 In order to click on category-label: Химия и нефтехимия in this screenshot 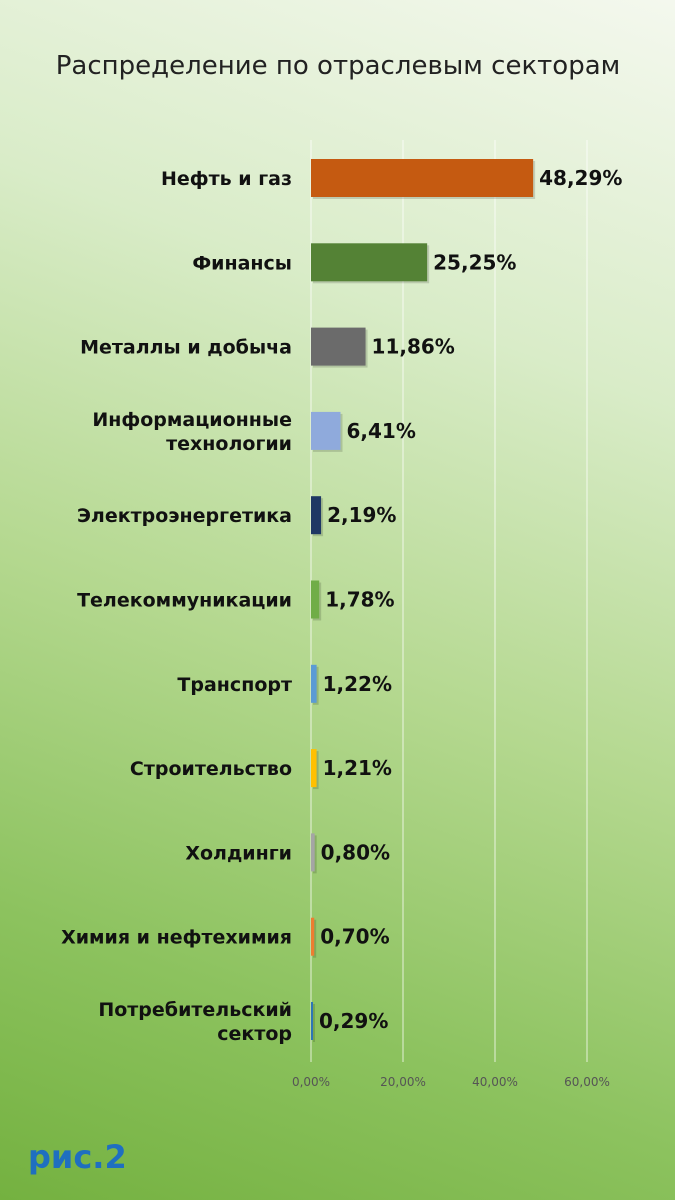, I will do `click(176, 938)`.